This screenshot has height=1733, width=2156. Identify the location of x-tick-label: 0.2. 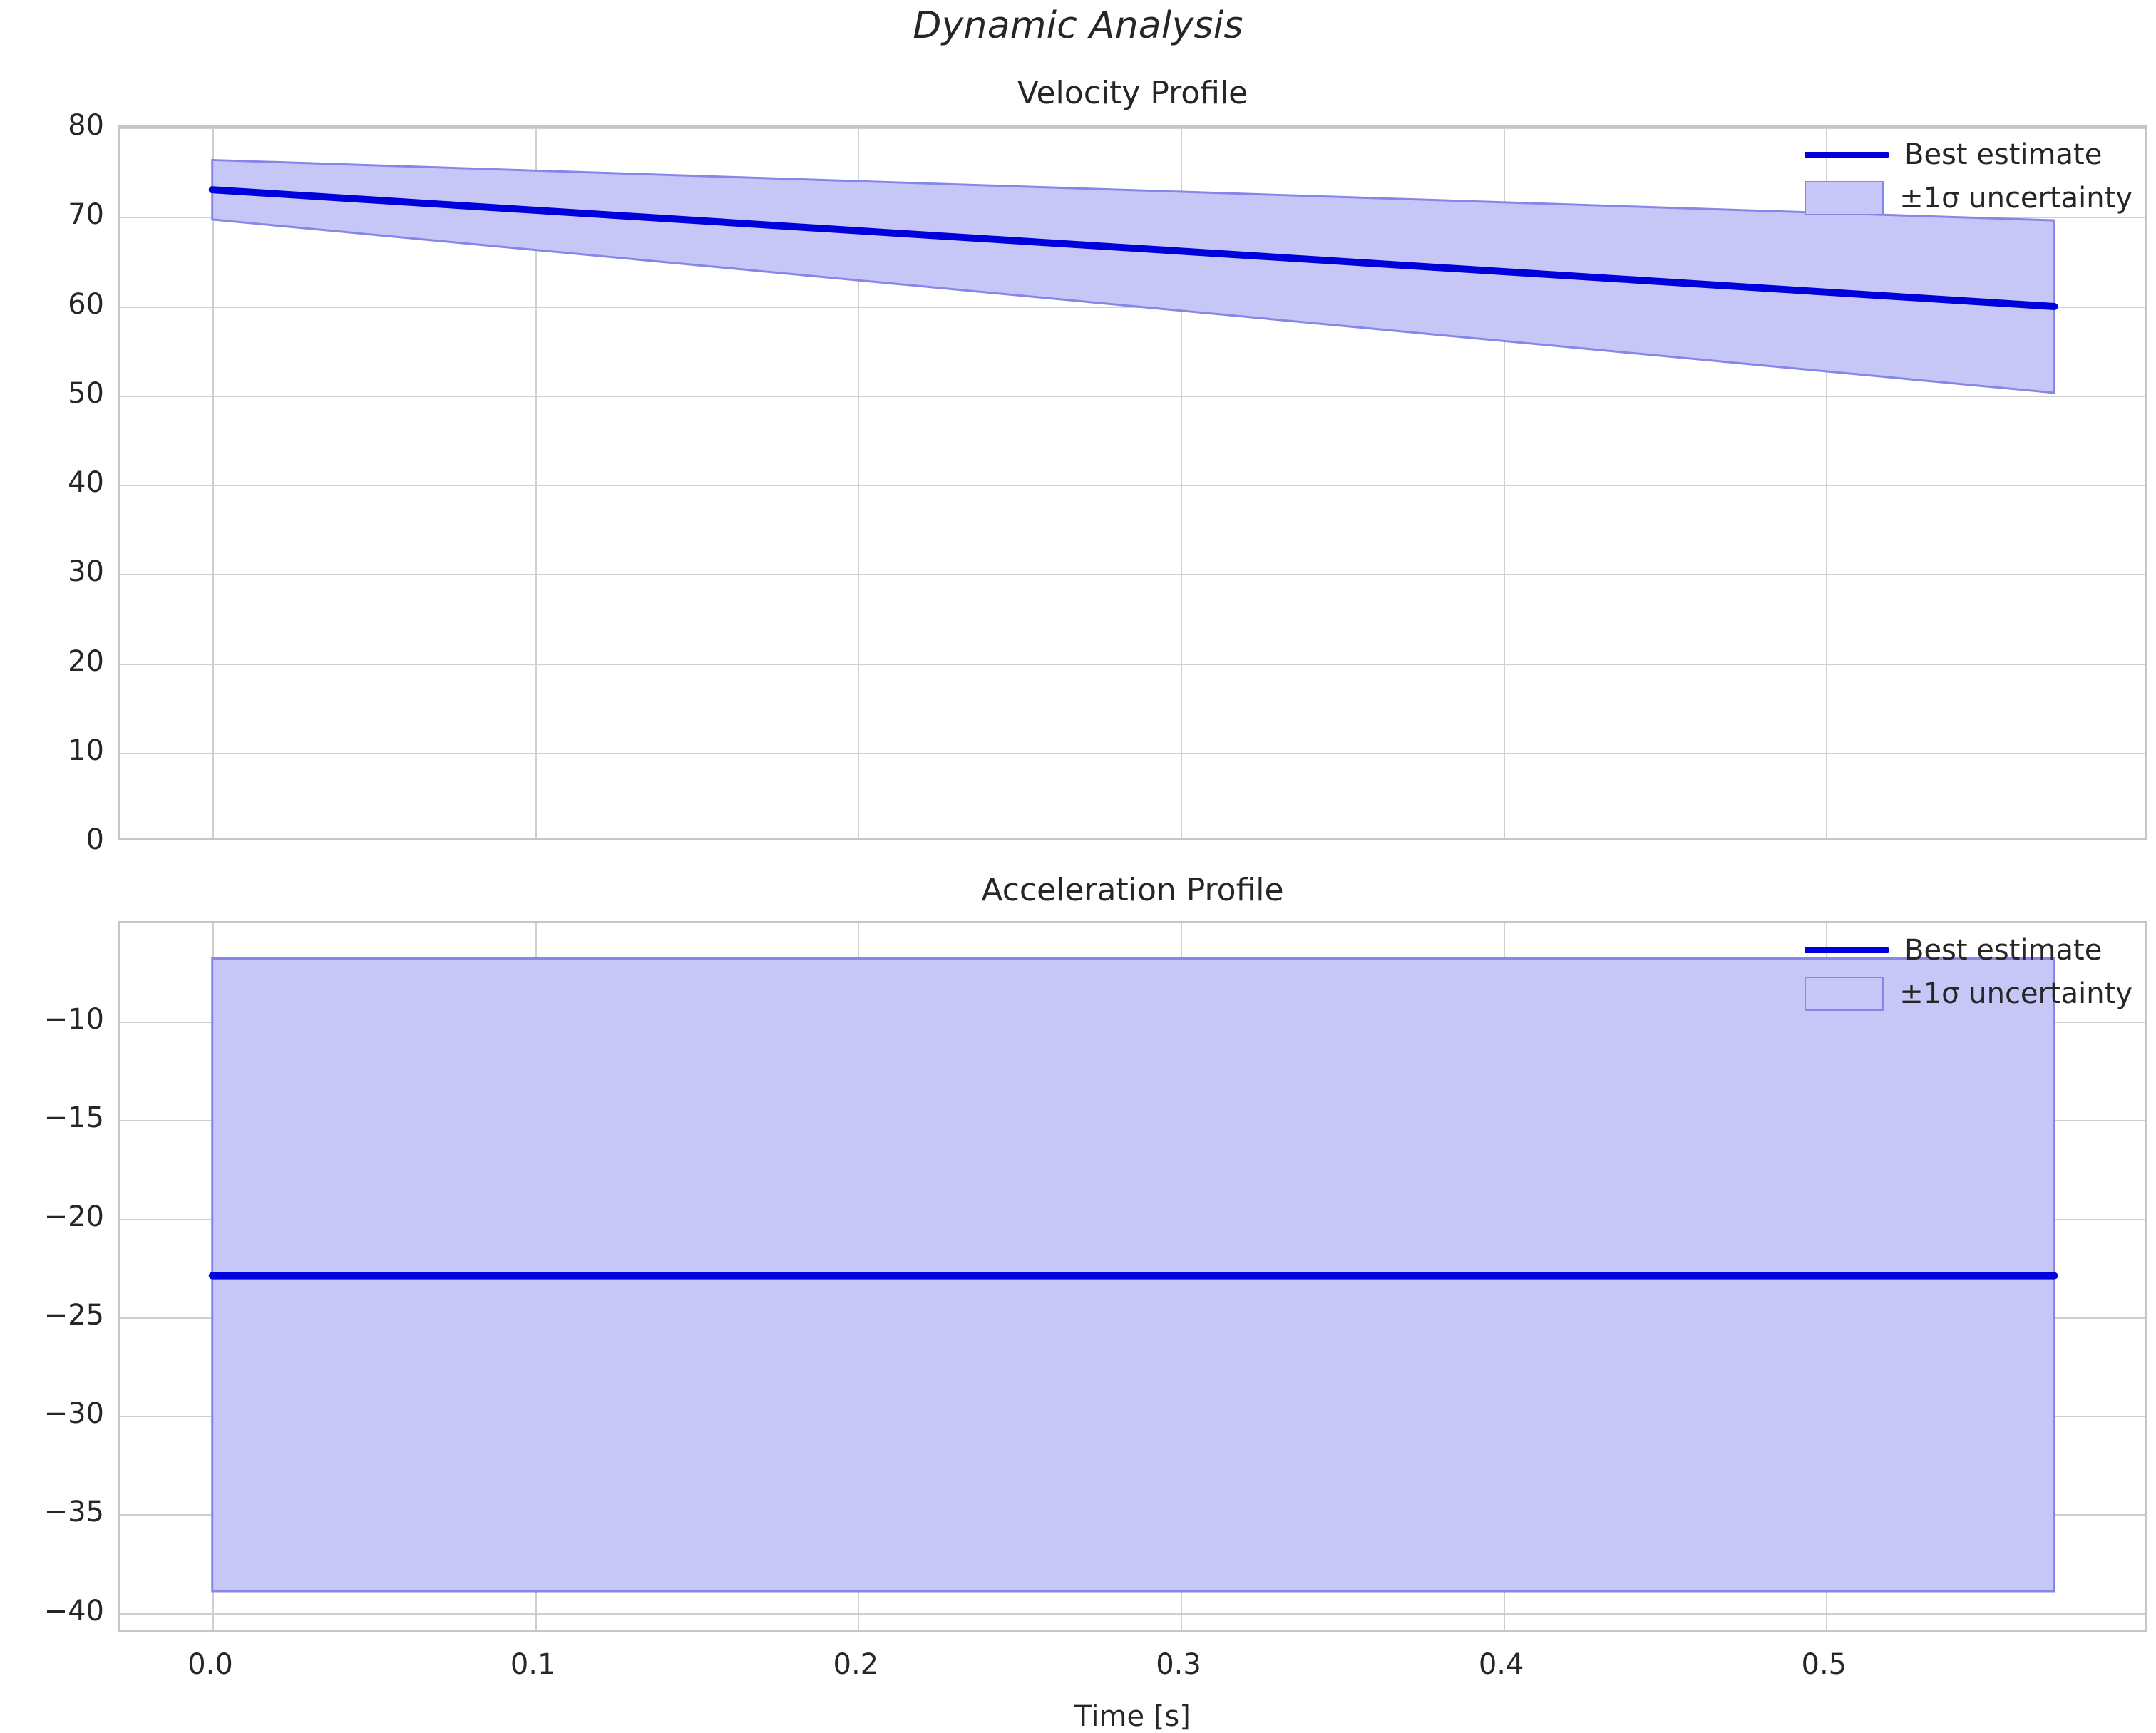
(856, 1664).